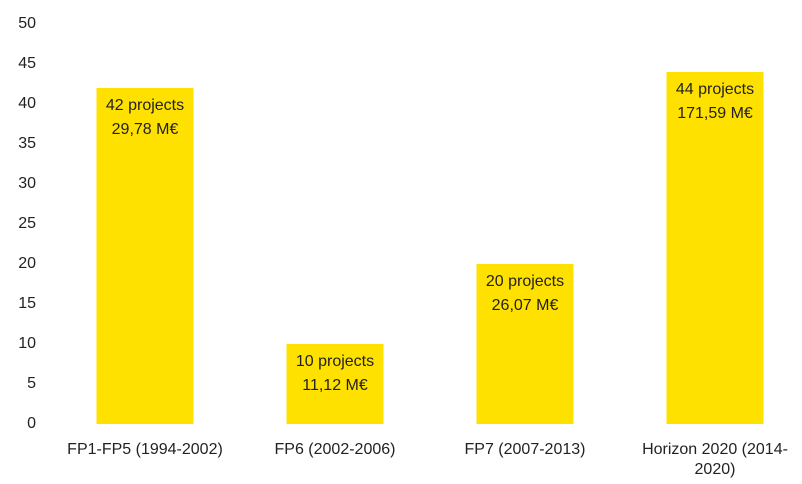  What do you see at coordinates (715, 113) in the screenshot?
I see `data-annotation: 171,59 M€` at bounding box center [715, 113].